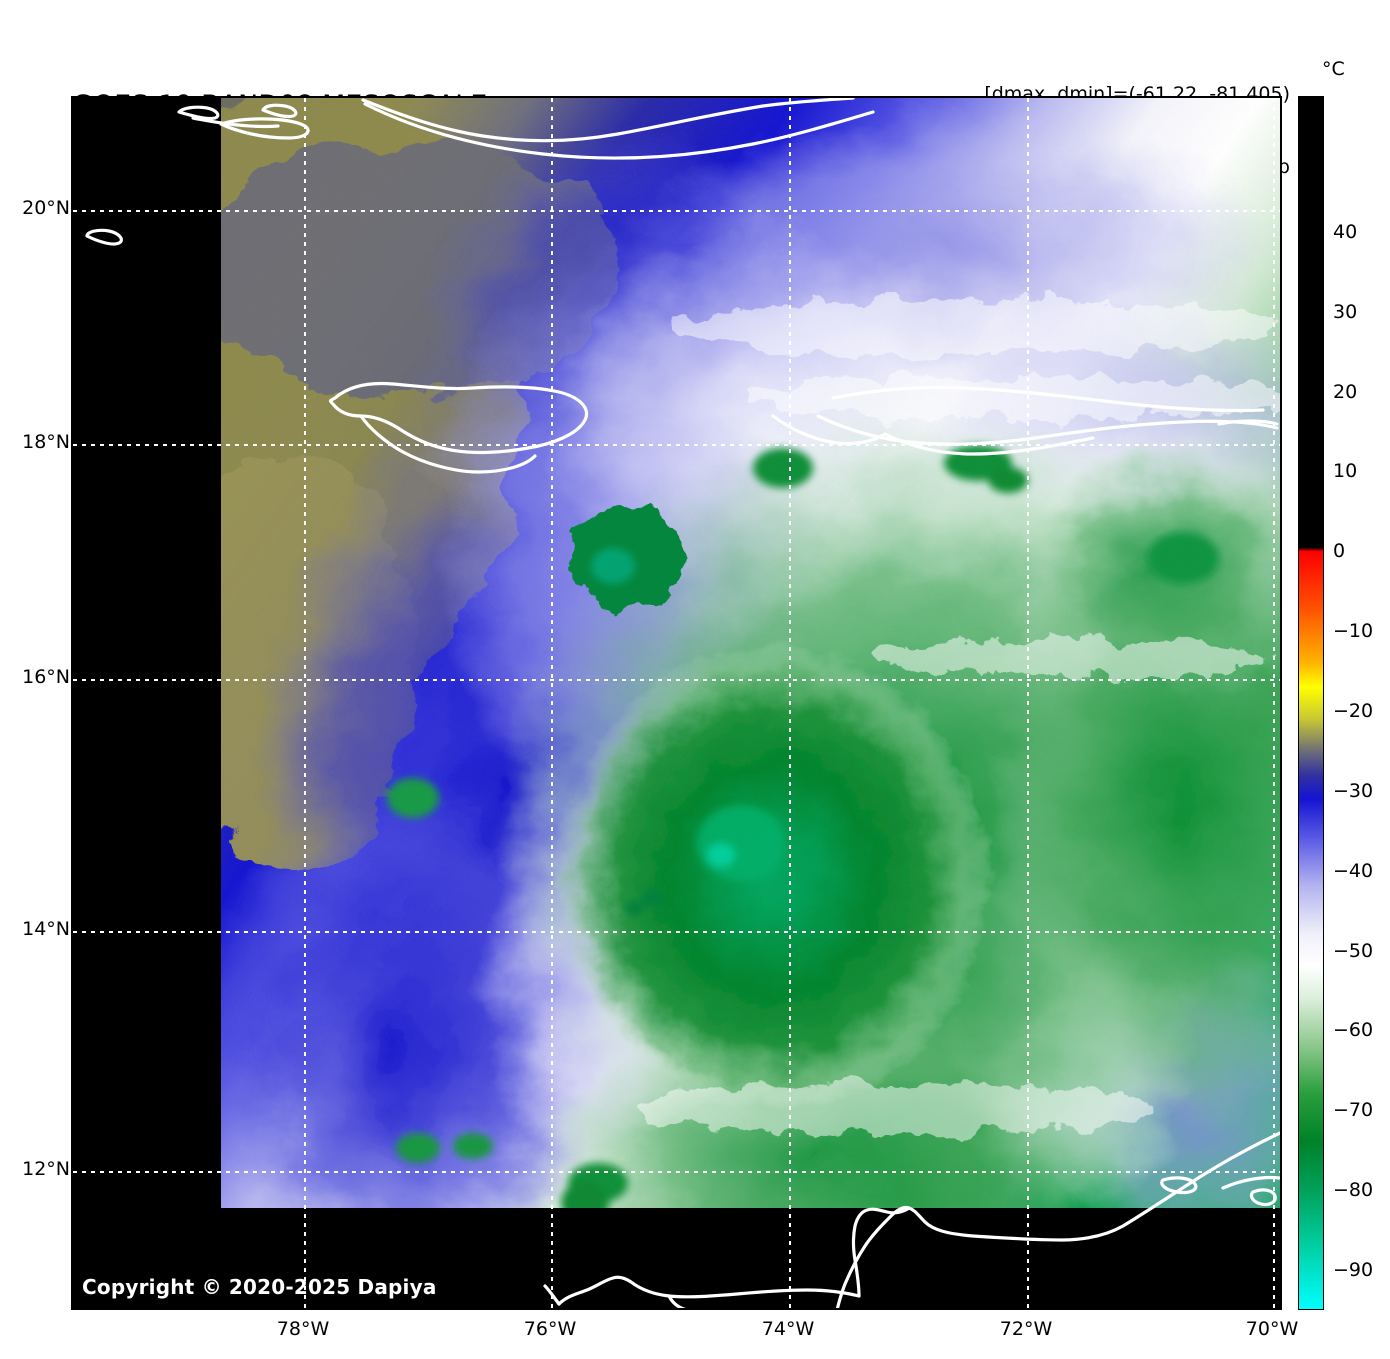 This screenshot has height=1359, width=1390. I want to click on ytick-label-3: 14°N, so click(46, 929).